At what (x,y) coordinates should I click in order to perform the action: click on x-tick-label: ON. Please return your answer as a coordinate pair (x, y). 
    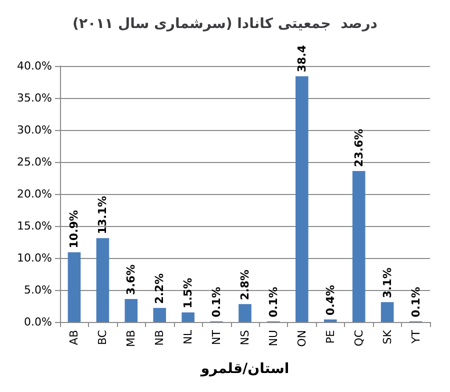
    Looking at the image, I should click on (301, 338).